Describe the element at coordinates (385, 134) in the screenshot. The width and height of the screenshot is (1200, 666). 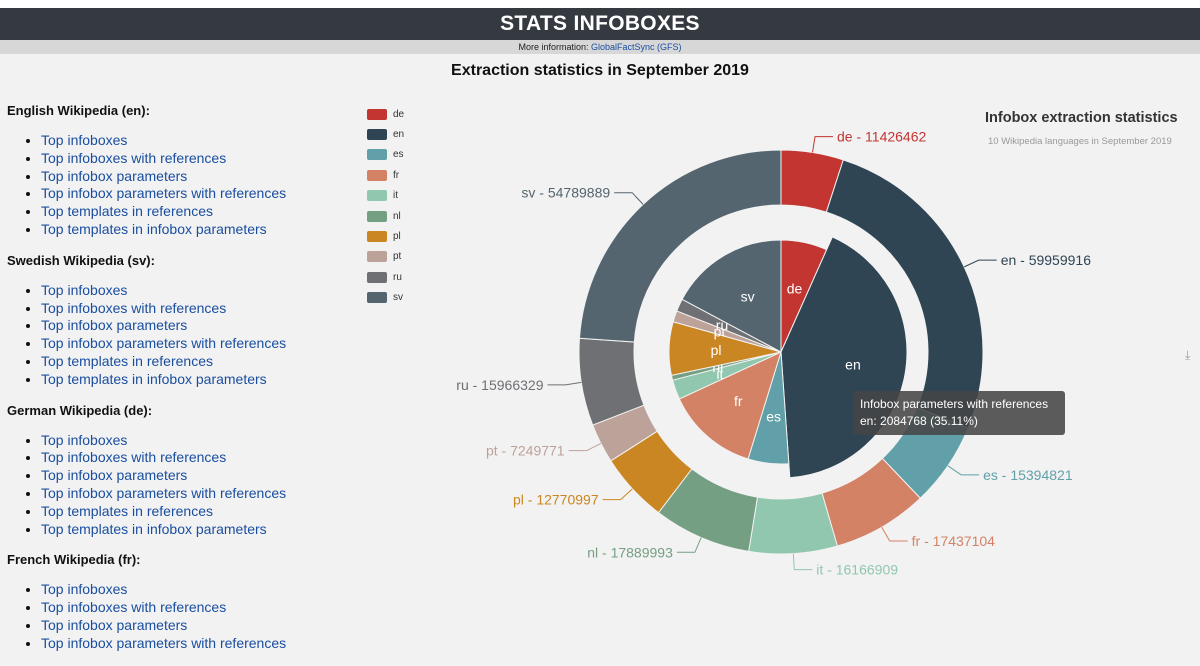
I see `legend-item-en: en` at that location.